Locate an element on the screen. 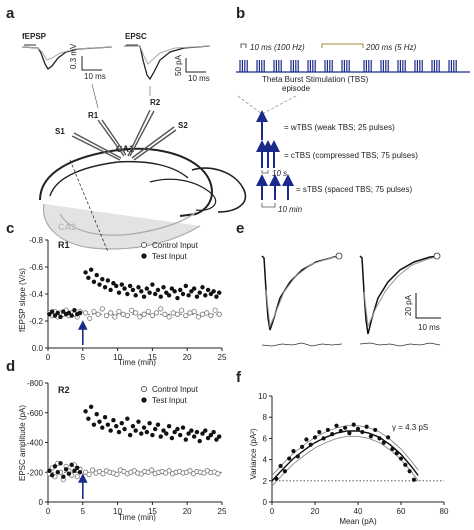 This screenshot has height=530, width=474. panel-f-xlabel: Mean (pA) is located at coordinates (358, 521).